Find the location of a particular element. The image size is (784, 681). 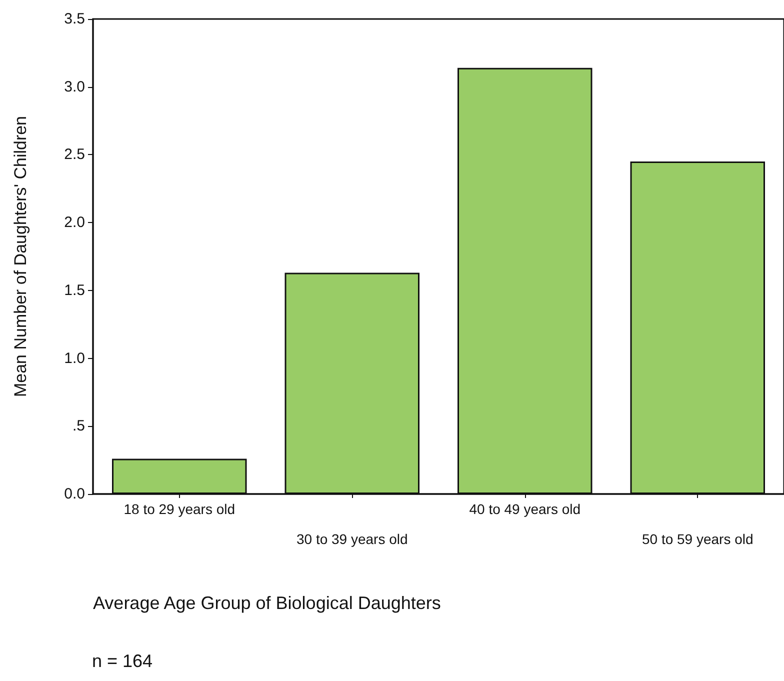

y-tick-label: 0.0 is located at coordinates (74, 494).